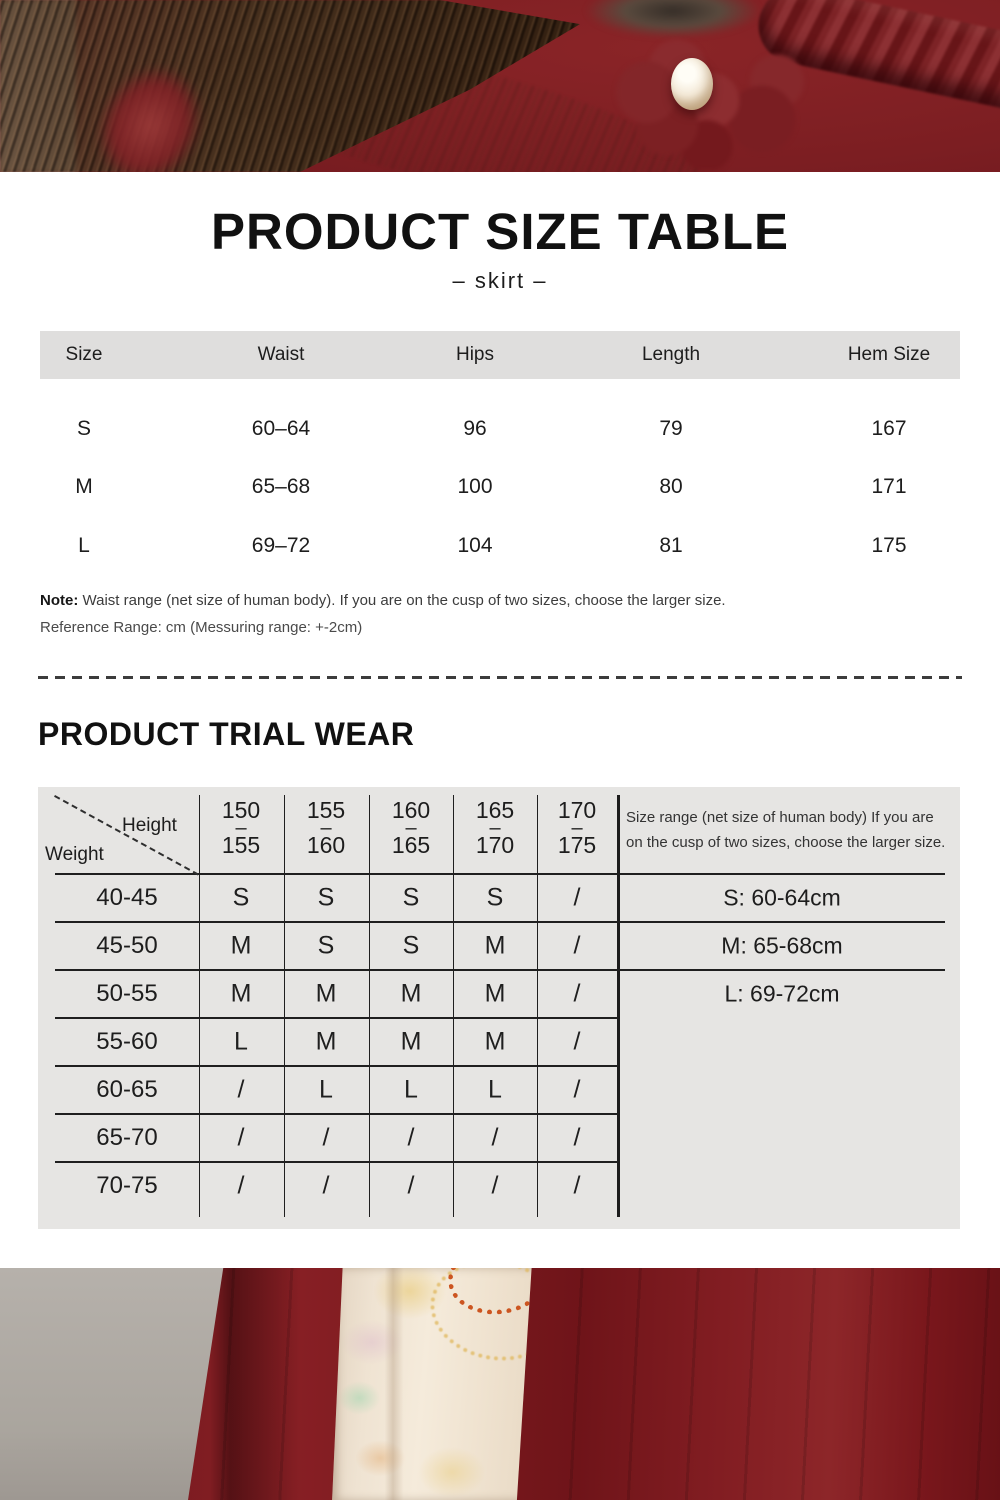  What do you see at coordinates (671, 354) in the screenshot?
I see `size-table-header: Length` at bounding box center [671, 354].